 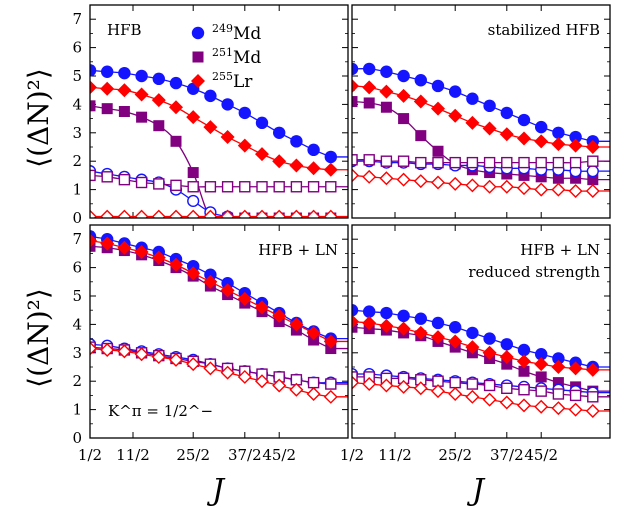 What do you see at coordinates (544, 30) in the screenshot?
I see `panel-label: stabilized HFB` at bounding box center [544, 30].